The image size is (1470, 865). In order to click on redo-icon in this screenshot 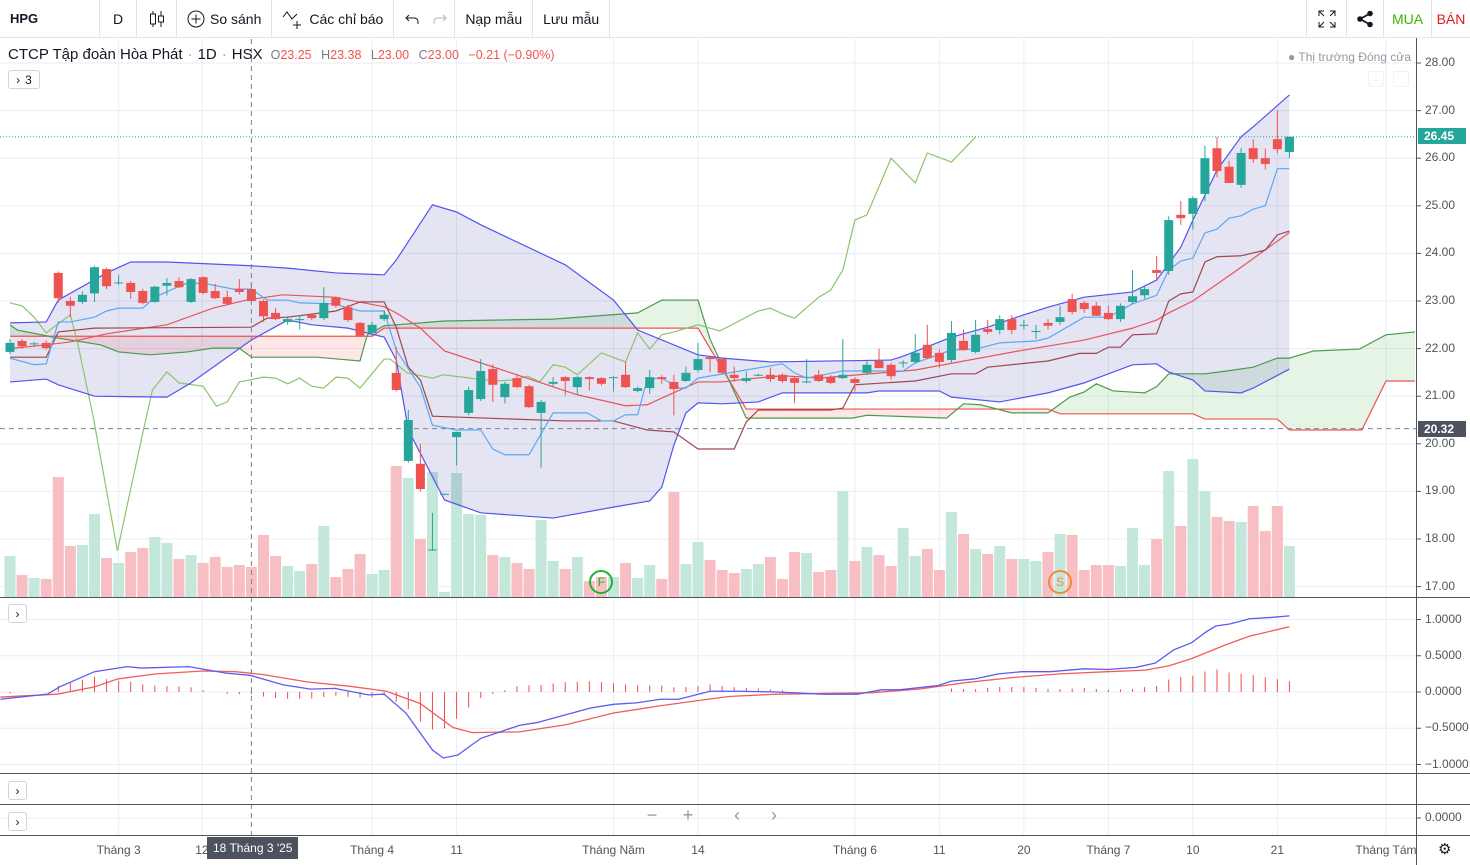, I will do `click(440, 19)`.